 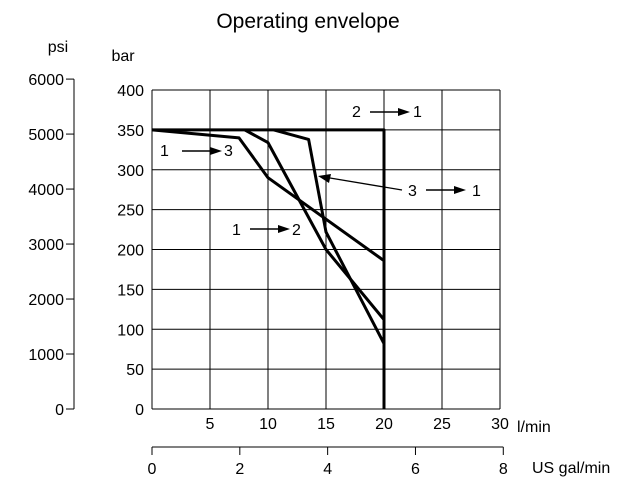 What do you see at coordinates (307, 21) in the screenshot?
I see `chart-title: Operating envelope` at bounding box center [307, 21].